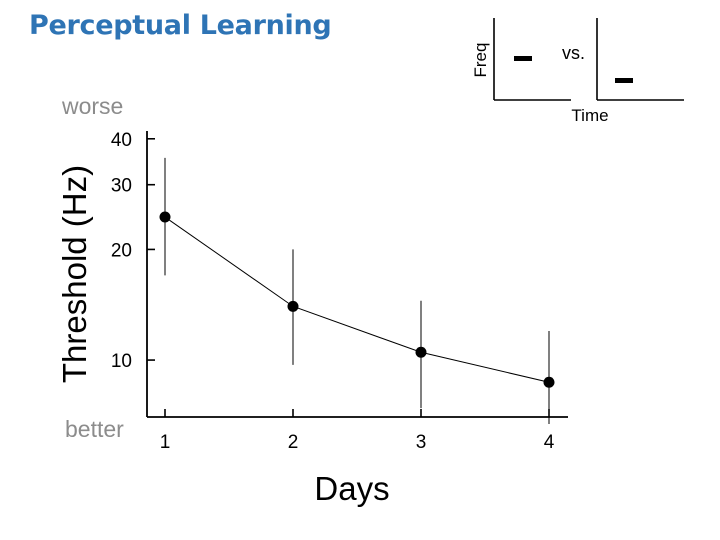  I want to click on slide-title: Perceptual Learning, so click(180, 25).